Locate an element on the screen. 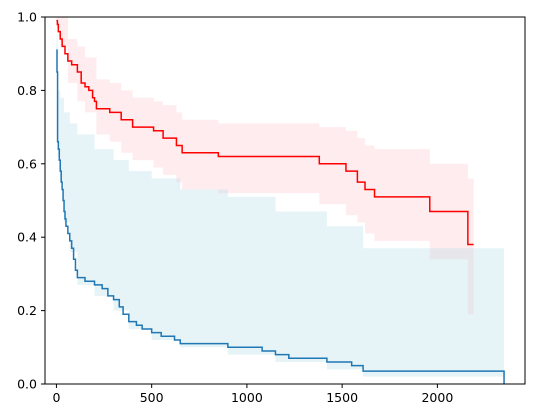  y-tick-label: 0.0 is located at coordinates (27, 384).